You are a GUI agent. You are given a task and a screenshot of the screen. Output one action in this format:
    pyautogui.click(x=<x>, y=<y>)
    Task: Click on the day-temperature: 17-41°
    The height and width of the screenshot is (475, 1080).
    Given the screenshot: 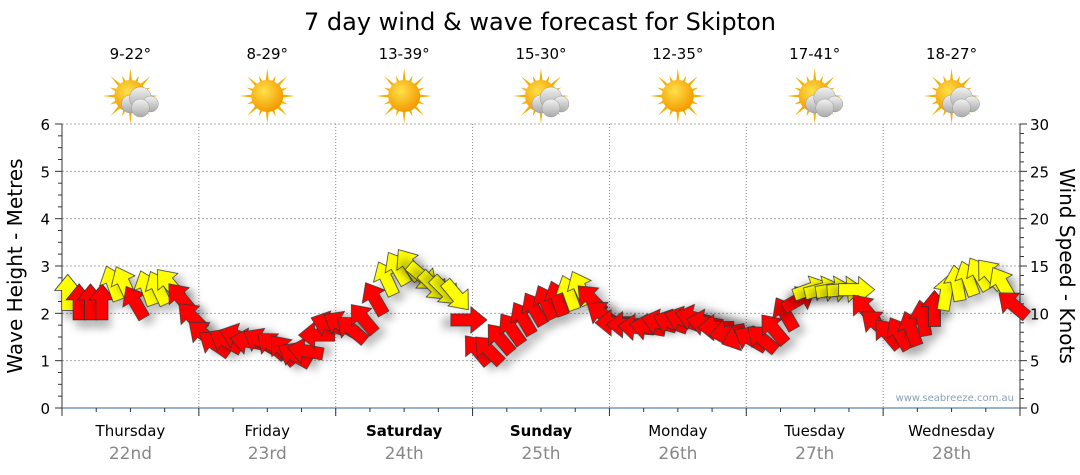 What is the action you would take?
    pyautogui.click(x=814, y=54)
    